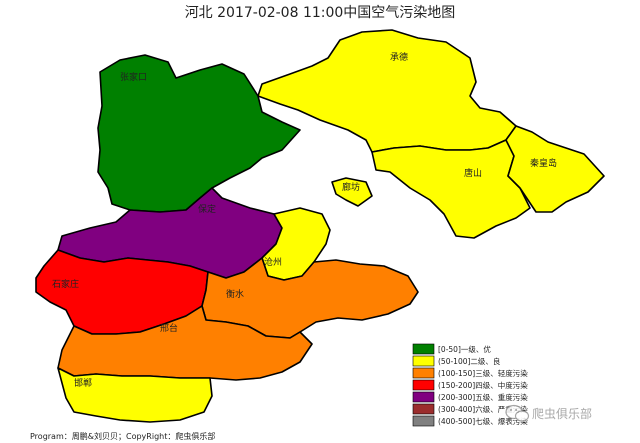  I want to click on legend-item: (400-500]七级、爆表污染, so click(470, 421).